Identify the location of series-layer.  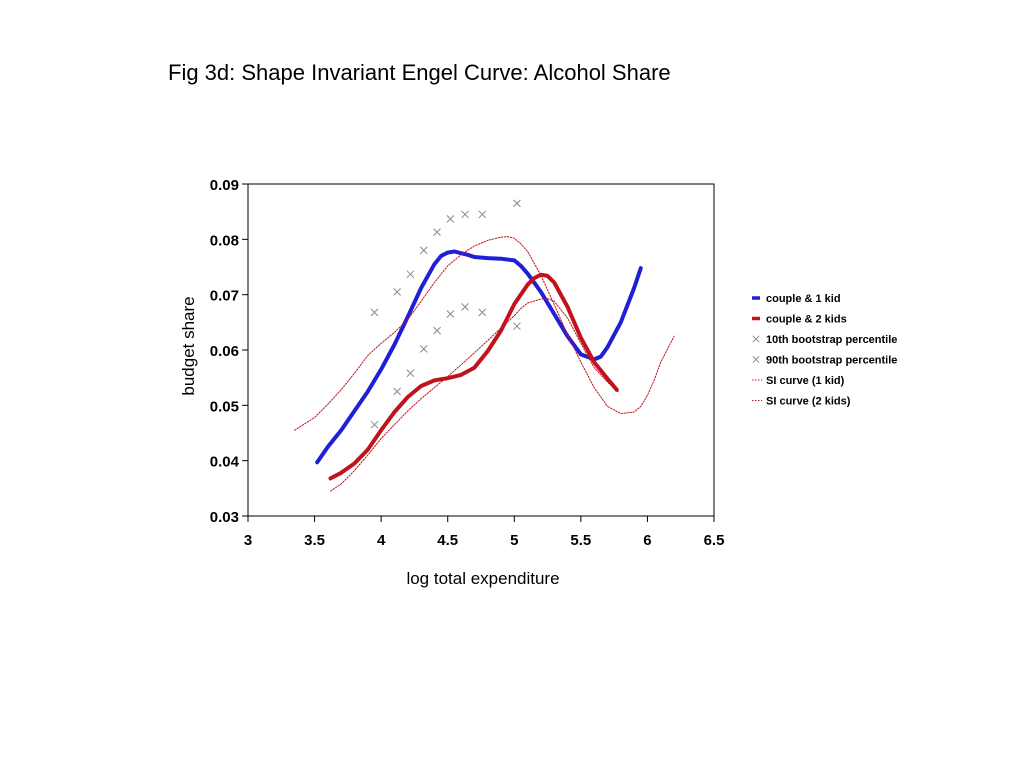
(484, 345).